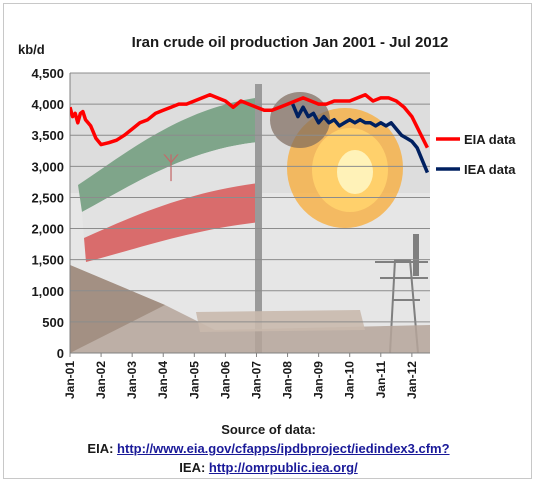 The image size is (537, 484). I want to click on y-tick-label: 1,000, so click(47, 291).